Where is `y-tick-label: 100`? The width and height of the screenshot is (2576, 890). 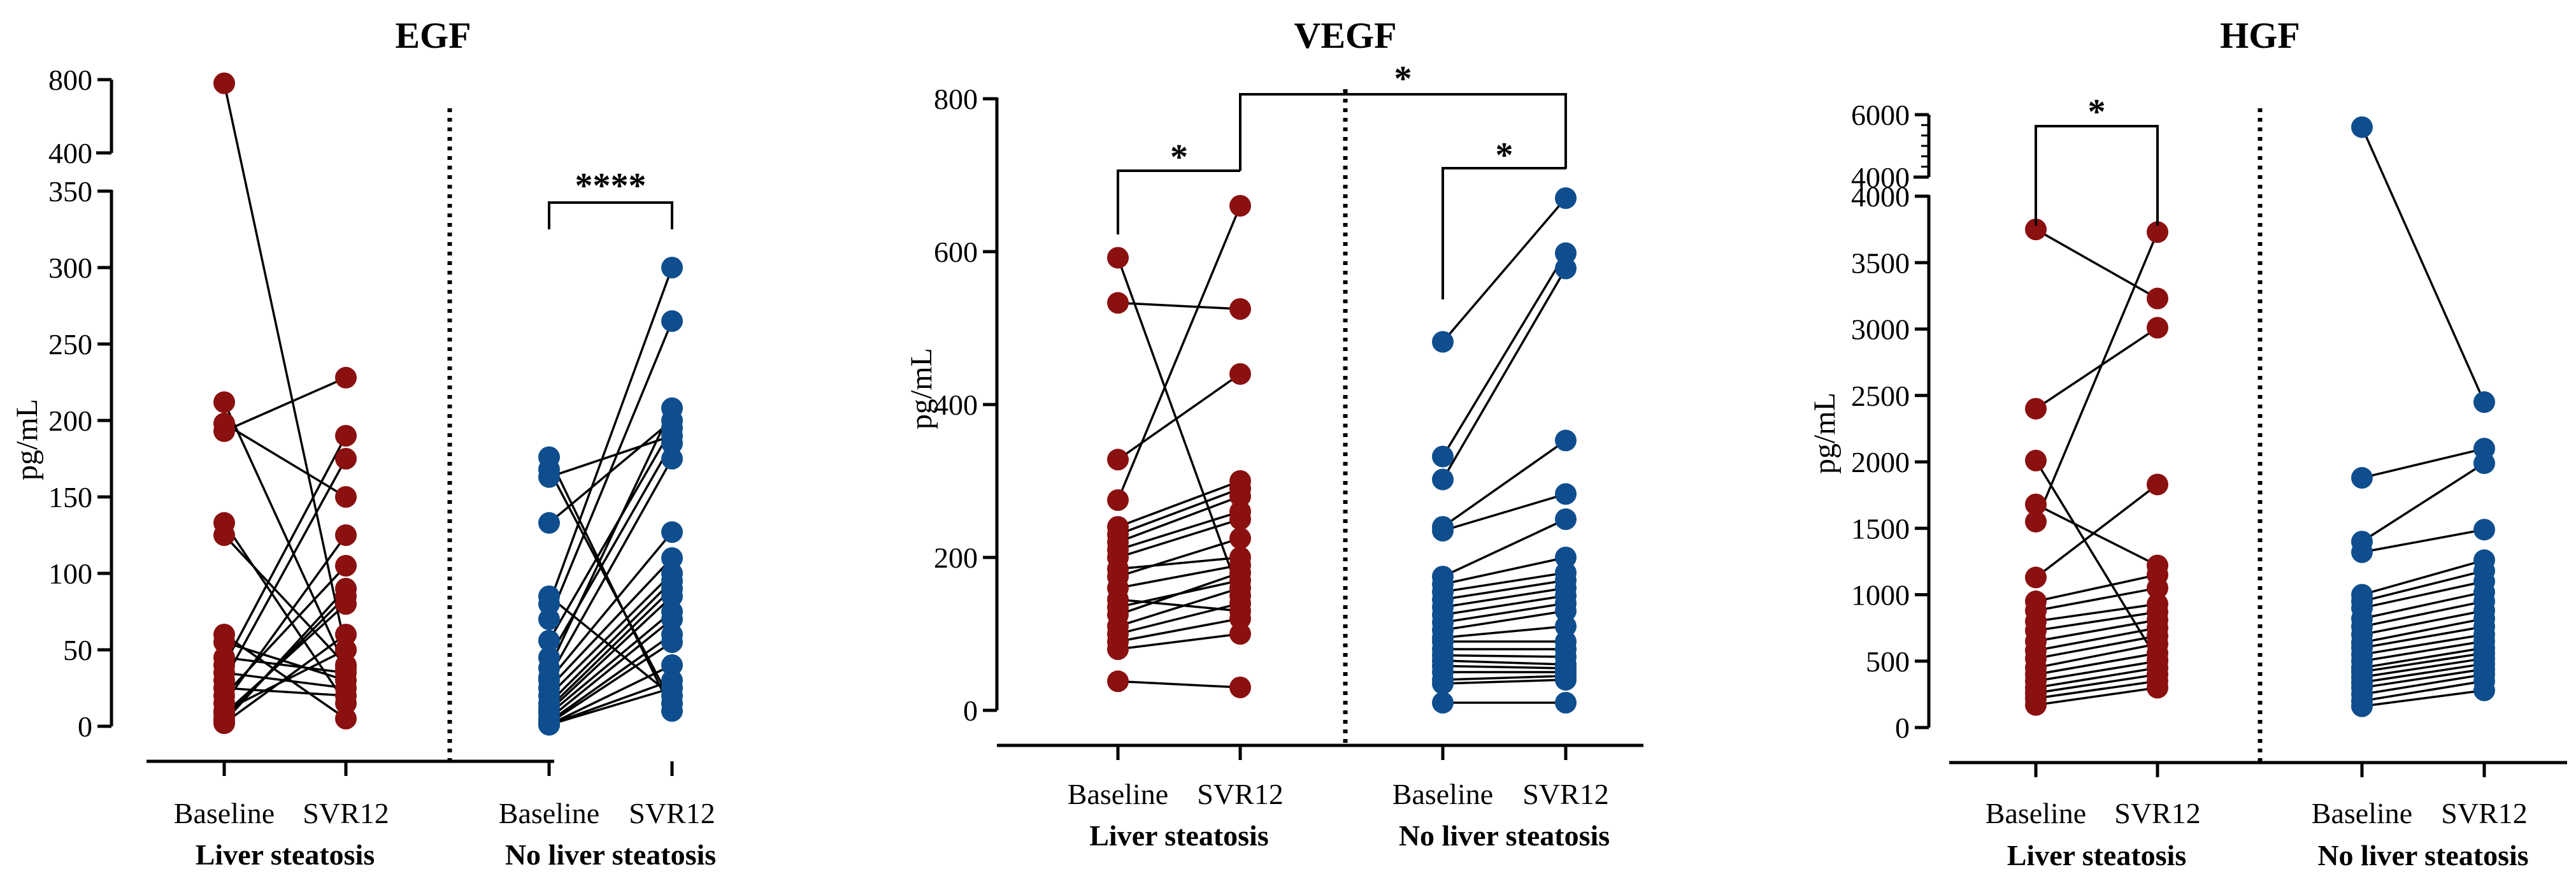 y-tick-label: 100 is located at coordinates (70, 573).